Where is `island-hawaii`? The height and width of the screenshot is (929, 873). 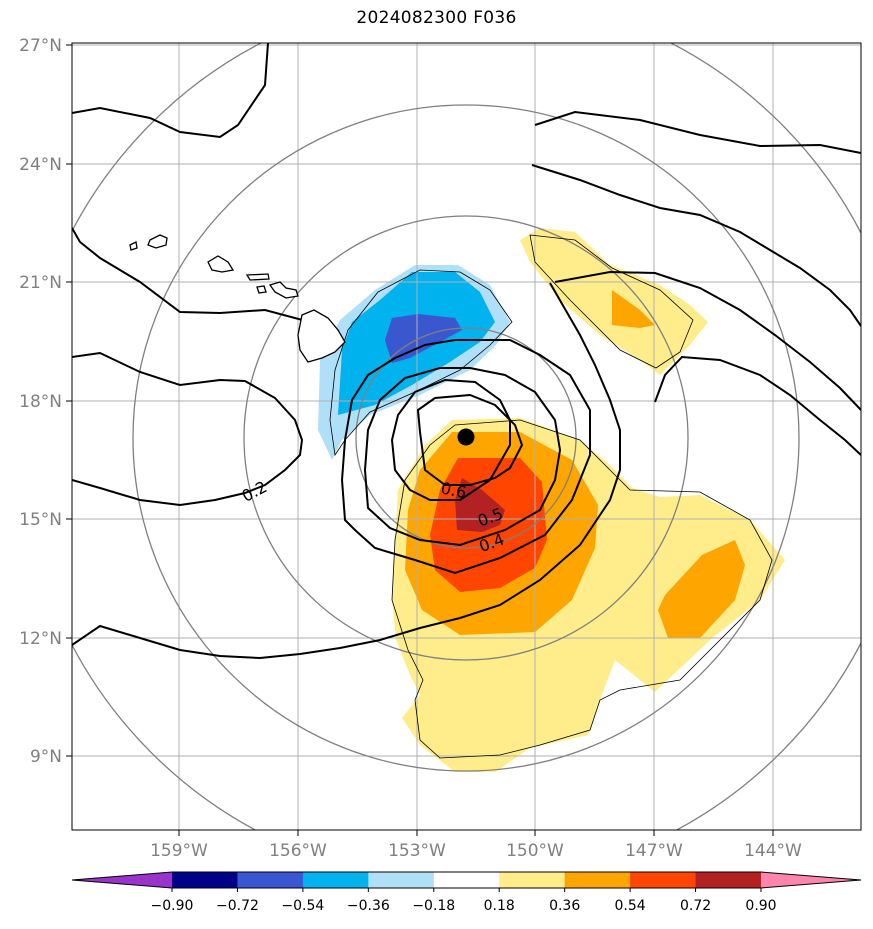 island-hawaii is located at coordinates (321, 336).